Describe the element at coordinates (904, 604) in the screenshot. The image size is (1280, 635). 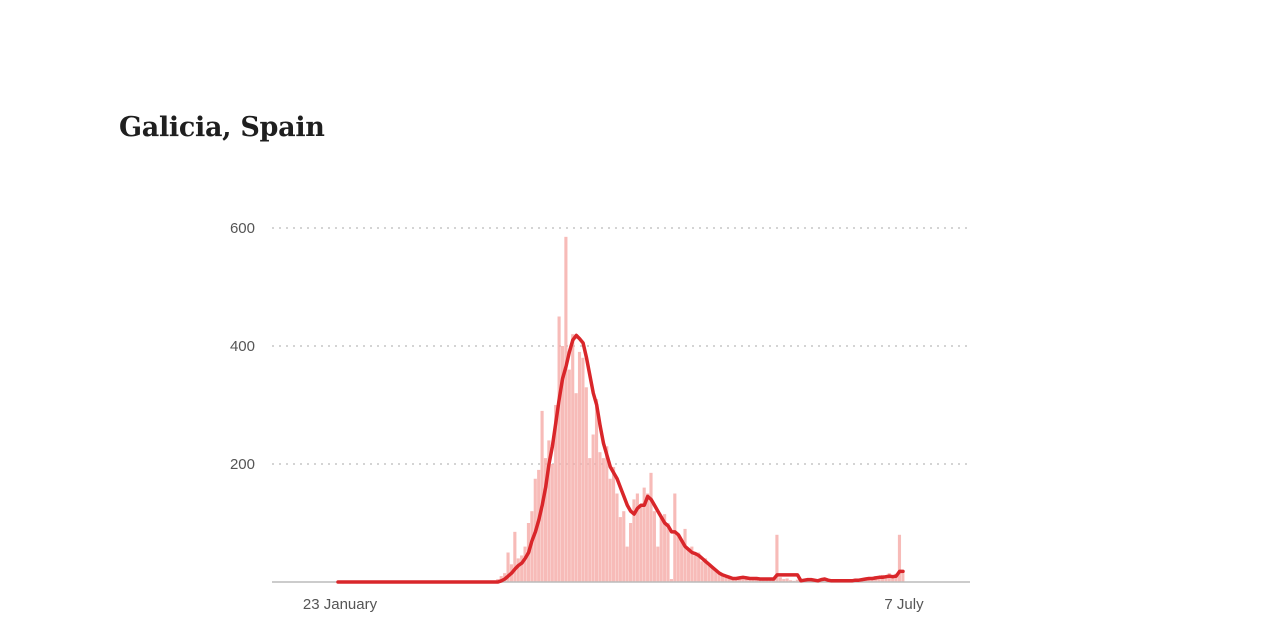
I see `x-tick-label: 7 July` at that location.